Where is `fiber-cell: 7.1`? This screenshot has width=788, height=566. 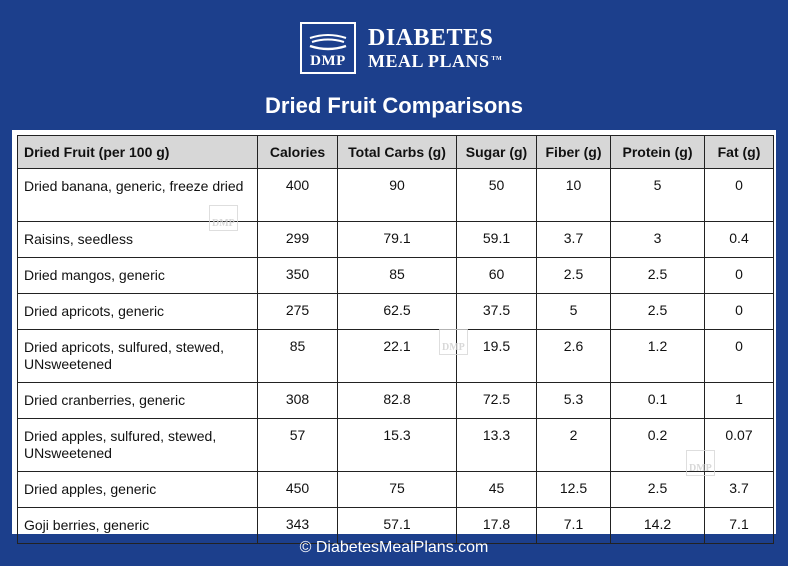
fiber-cell: 7.1 is located at coordinates (573, 525).